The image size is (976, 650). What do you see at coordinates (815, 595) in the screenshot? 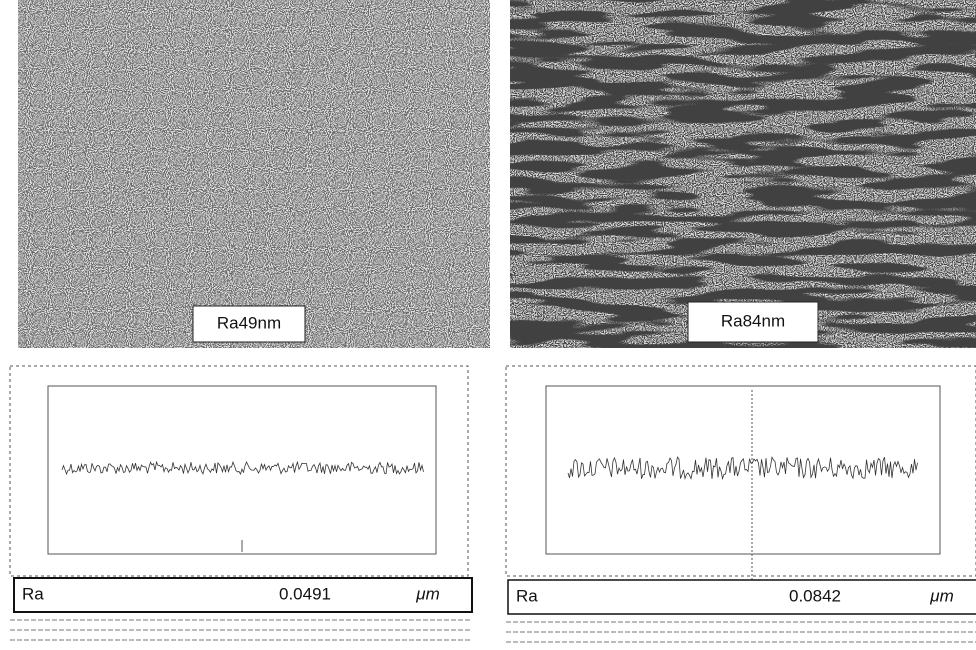
I see `param-value: 0.0842` at bounding box center [815, 595].